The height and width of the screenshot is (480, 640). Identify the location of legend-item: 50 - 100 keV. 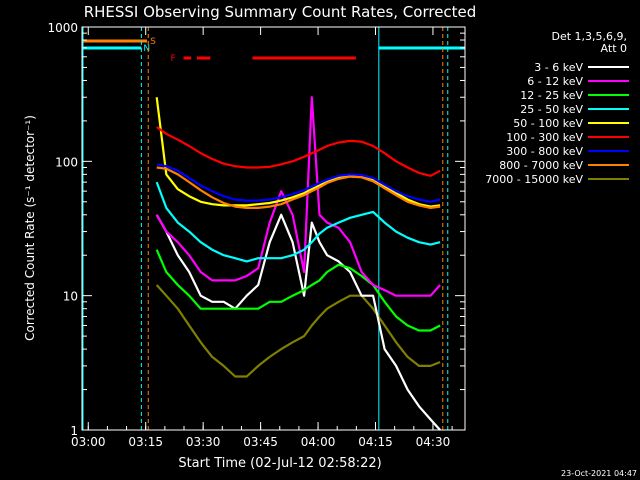
(548, 123).